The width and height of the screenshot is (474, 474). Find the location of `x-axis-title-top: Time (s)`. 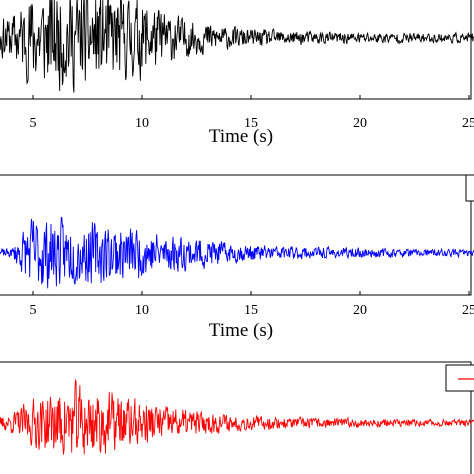

x-axis-title-top: Time (s) is located at coordinates (241, 136).